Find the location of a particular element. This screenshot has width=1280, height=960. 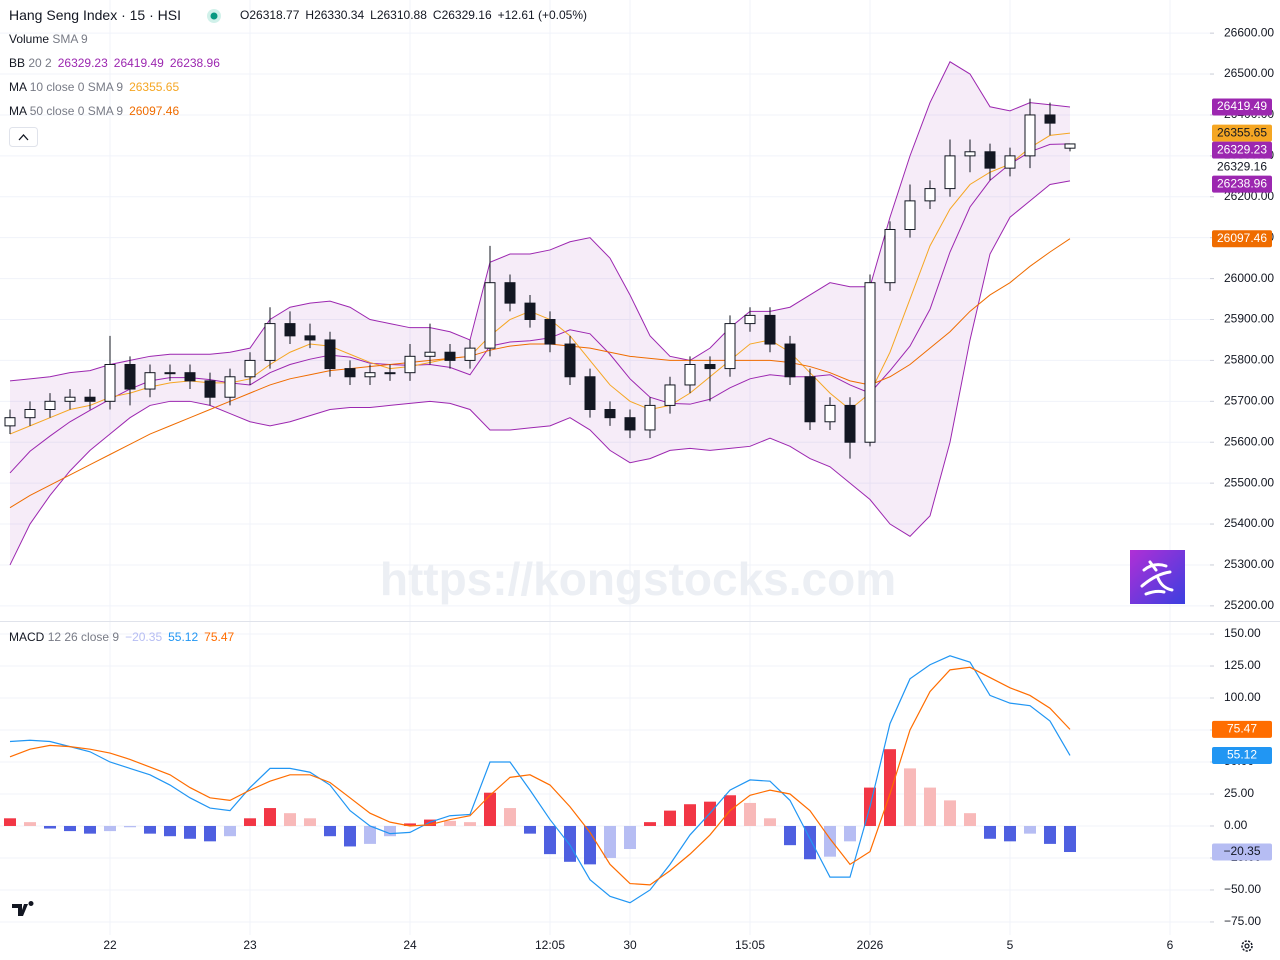

study-name: Volume is located at coordinates (29, 39).